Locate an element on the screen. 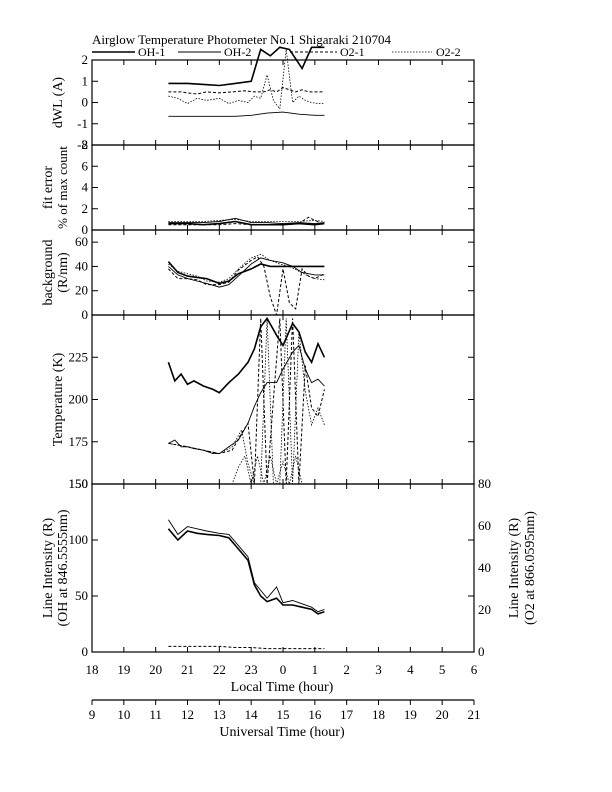 The image size is (612, 792). local-tick-label: 5 is located at coordinates (442, 669).